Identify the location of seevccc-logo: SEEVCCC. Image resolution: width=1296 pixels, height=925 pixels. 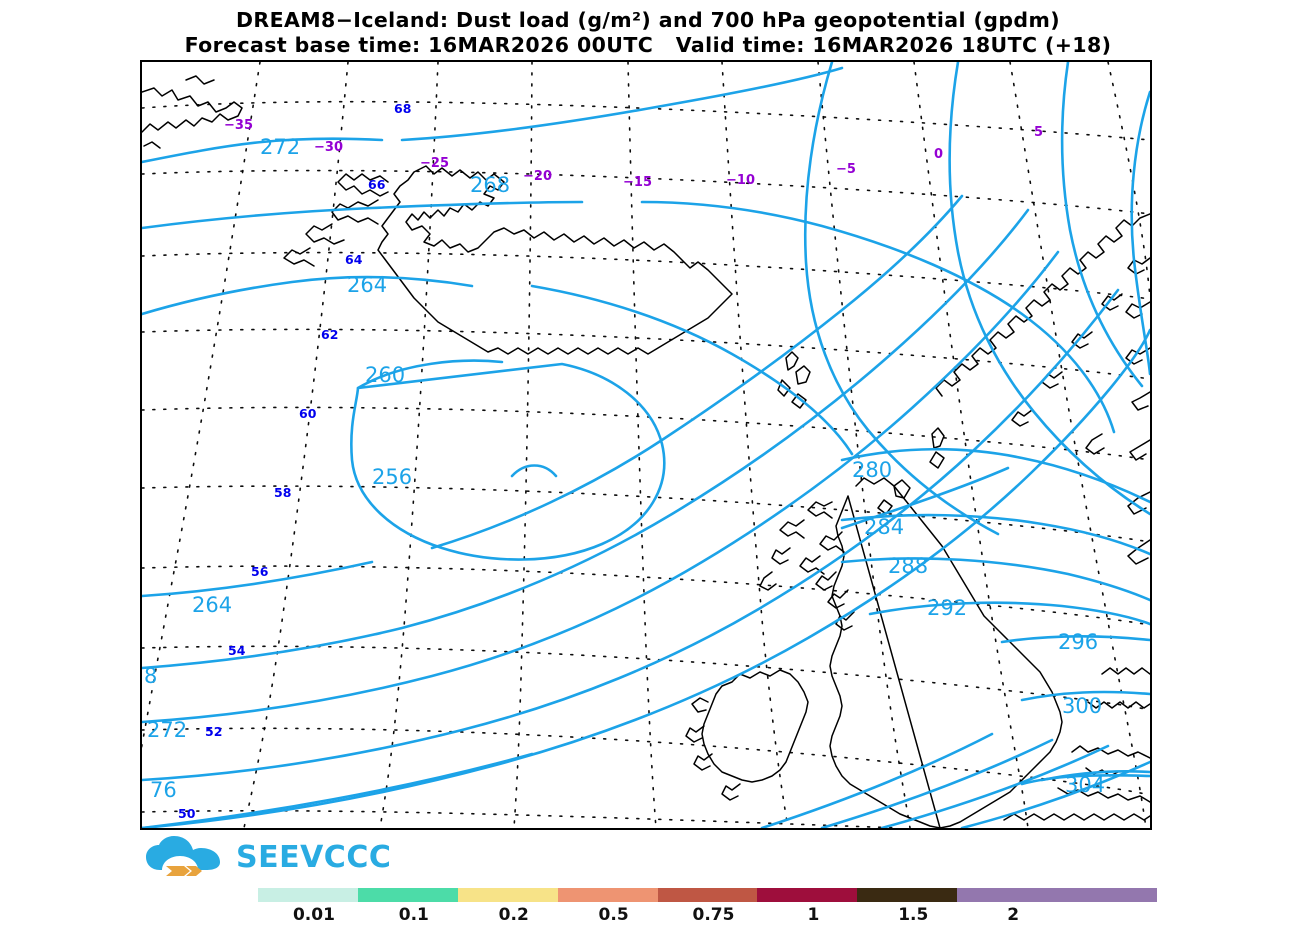
(268, 857).